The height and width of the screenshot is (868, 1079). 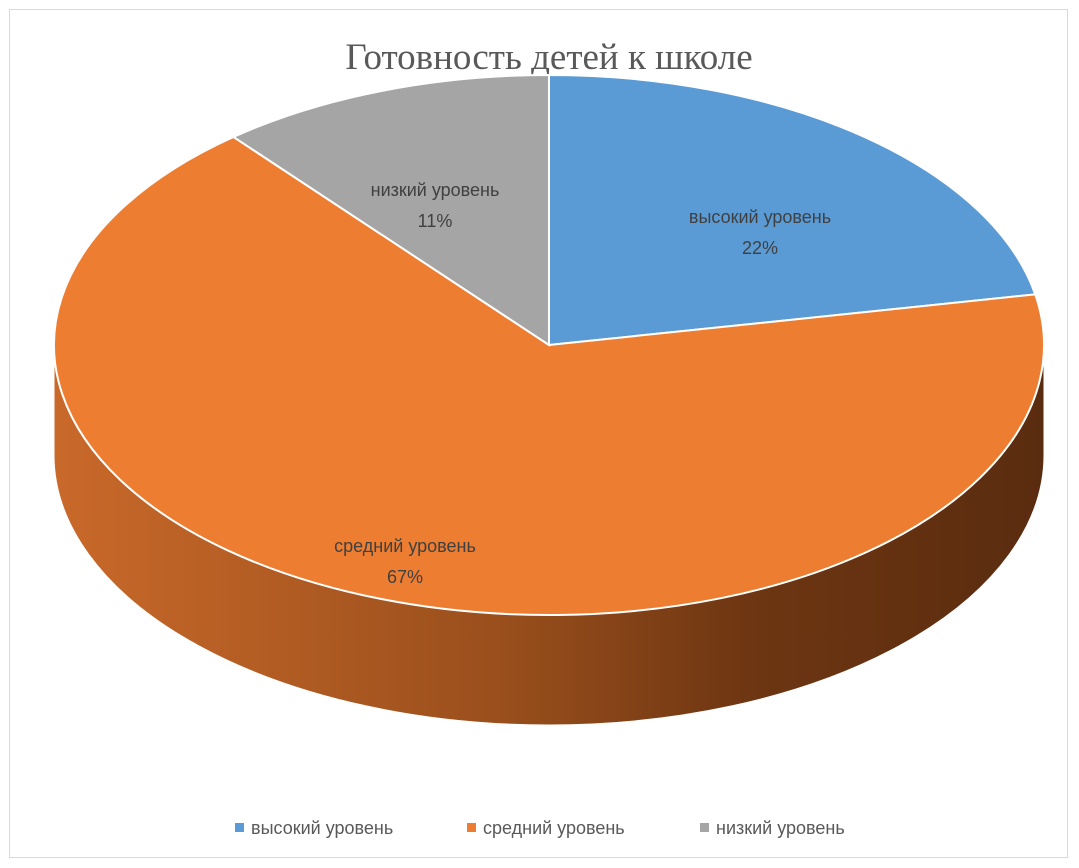 What do you see at coordinates (405, 577) in the screenshot?
I see `data-label-value-2: 67%` at bounding box center [405, 577].